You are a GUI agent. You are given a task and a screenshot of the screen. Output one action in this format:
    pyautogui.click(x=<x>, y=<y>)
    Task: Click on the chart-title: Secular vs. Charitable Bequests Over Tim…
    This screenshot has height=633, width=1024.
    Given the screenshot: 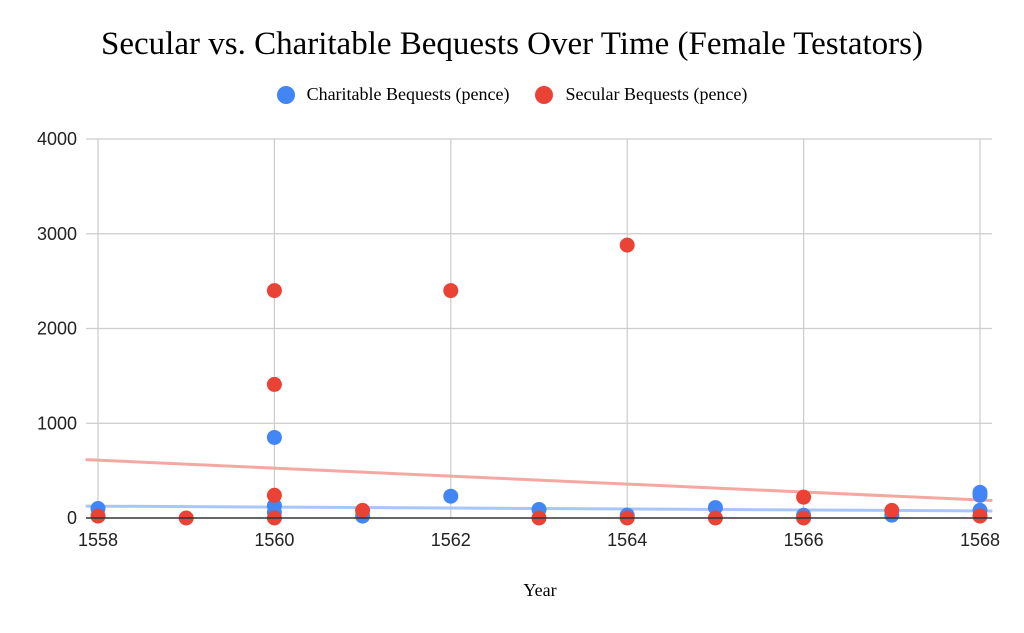 What is the action you would take?
    pyautogui.click(x=512, y=44)
    